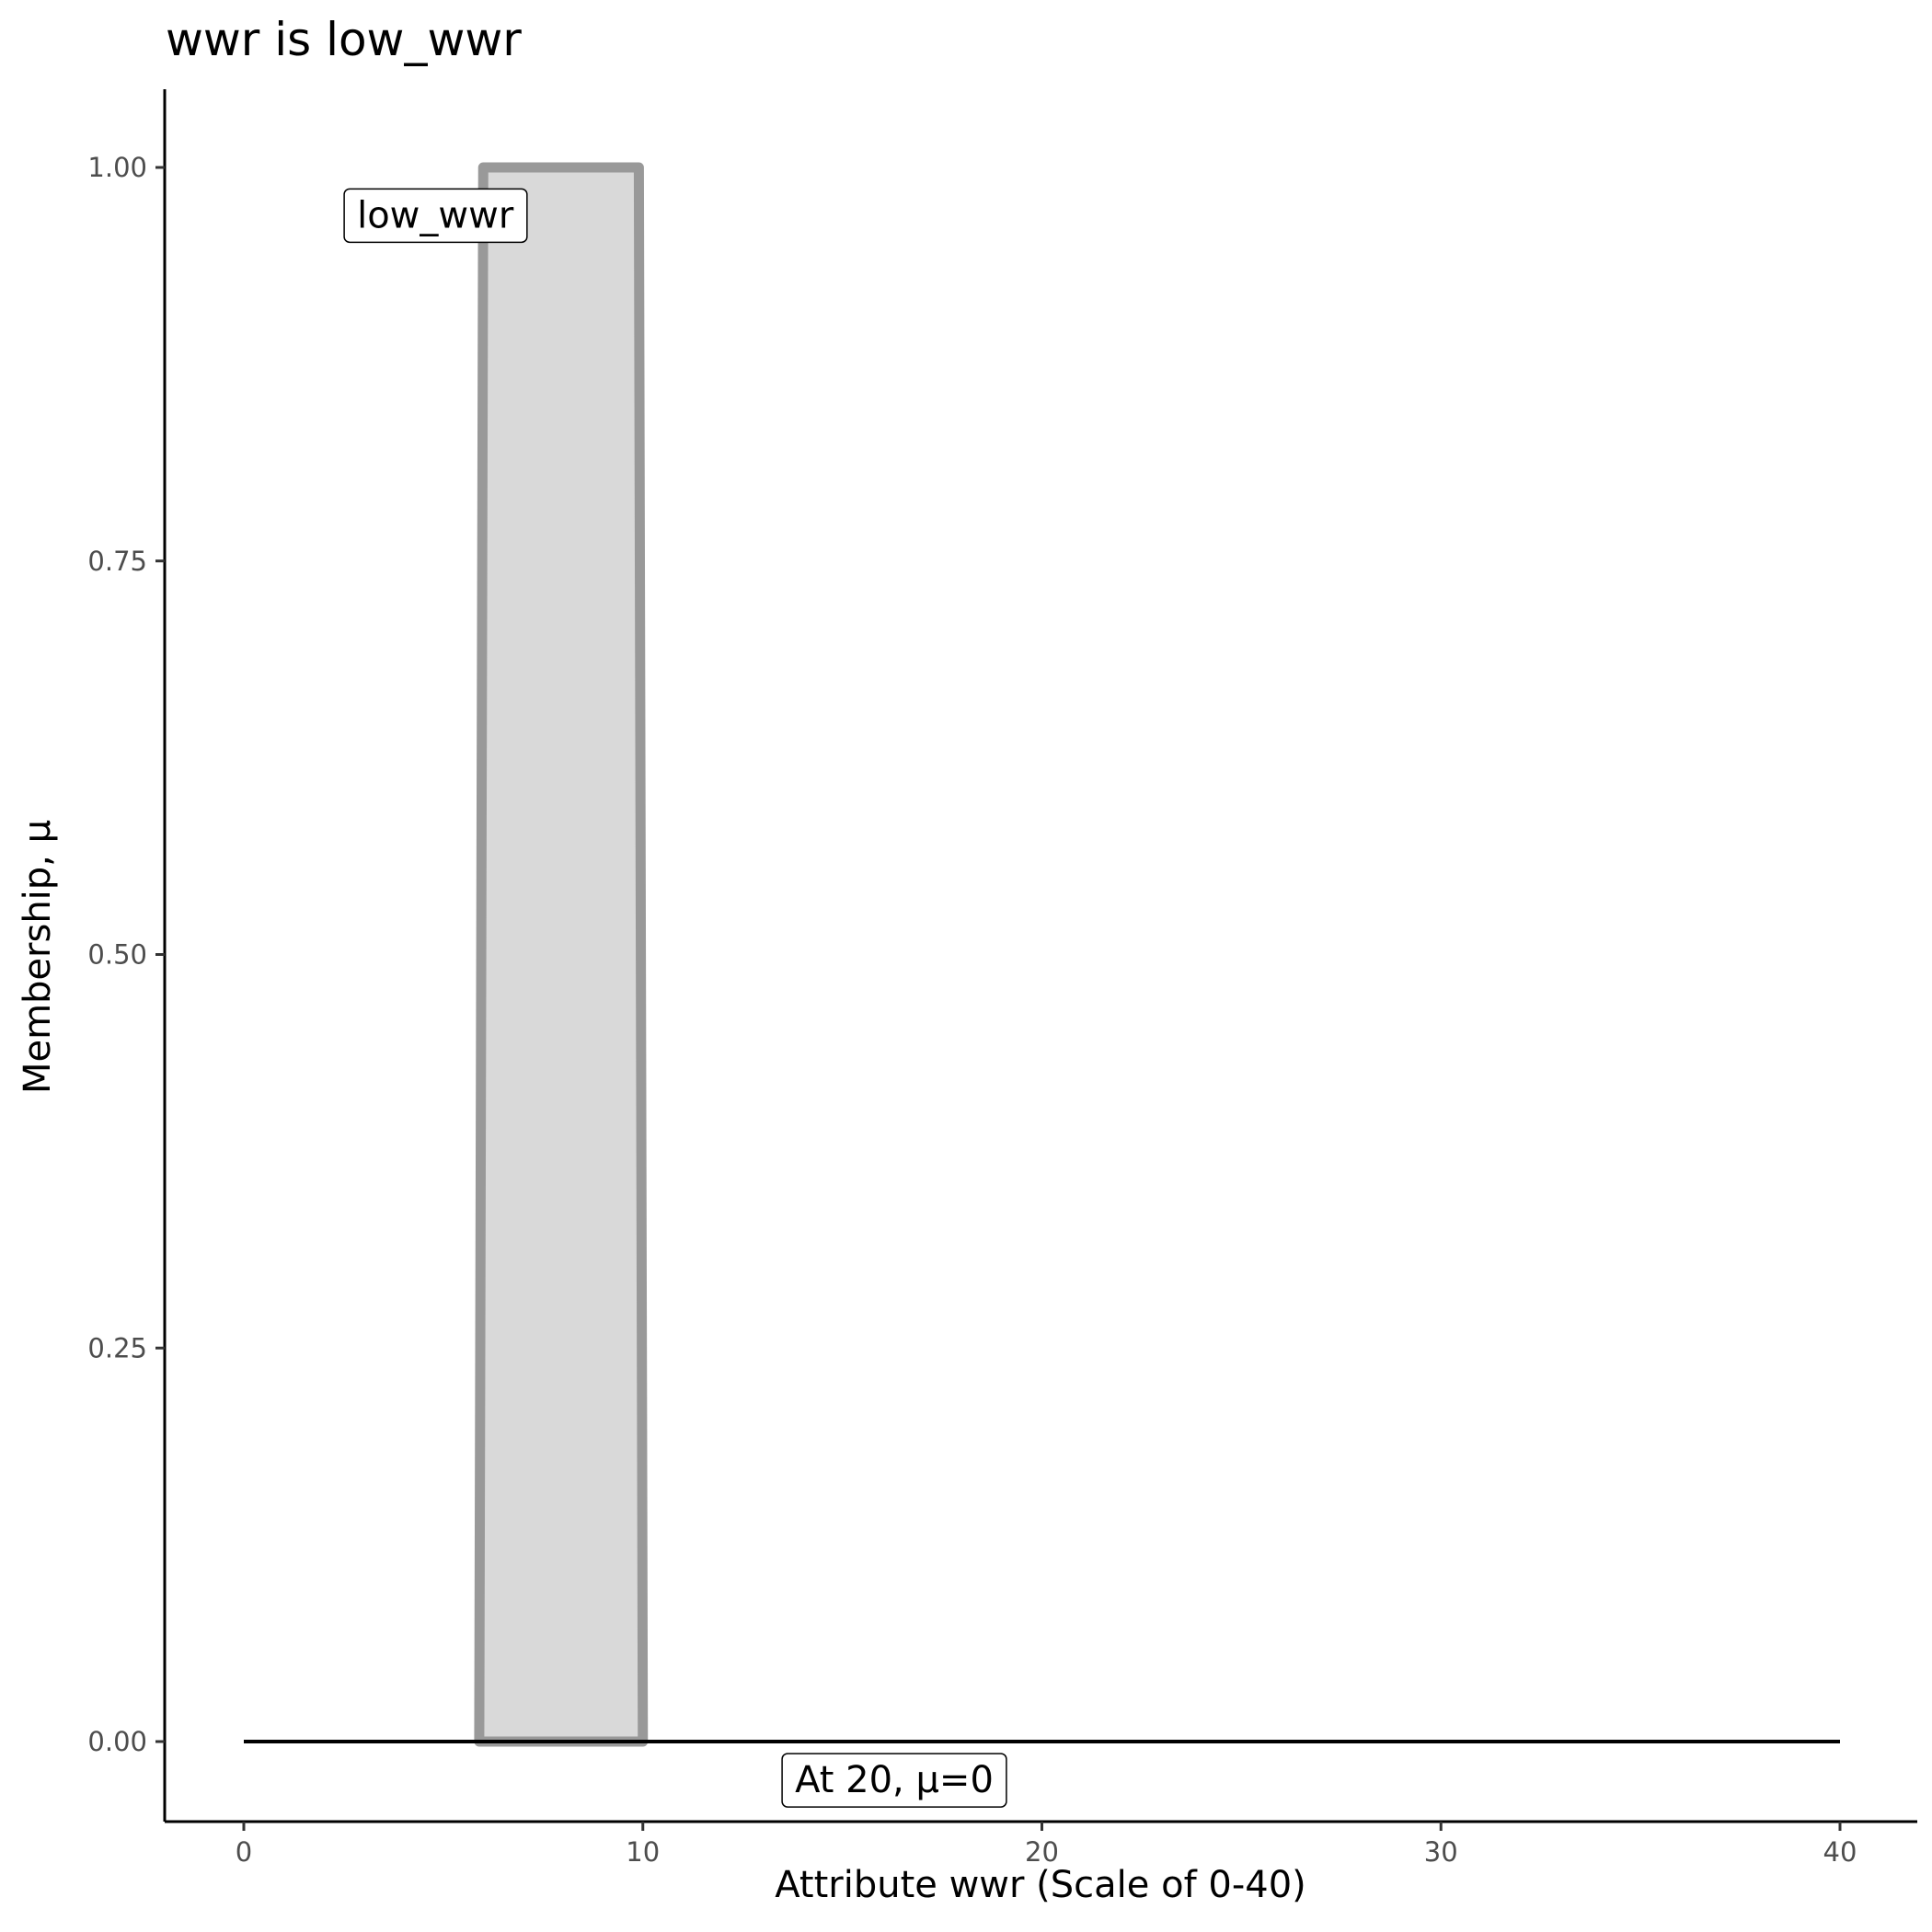 The image size is (1932, 1932). I want to click on x-axis-title: Attribute wwr (Scale of 0-40), so click(1040, 1885).